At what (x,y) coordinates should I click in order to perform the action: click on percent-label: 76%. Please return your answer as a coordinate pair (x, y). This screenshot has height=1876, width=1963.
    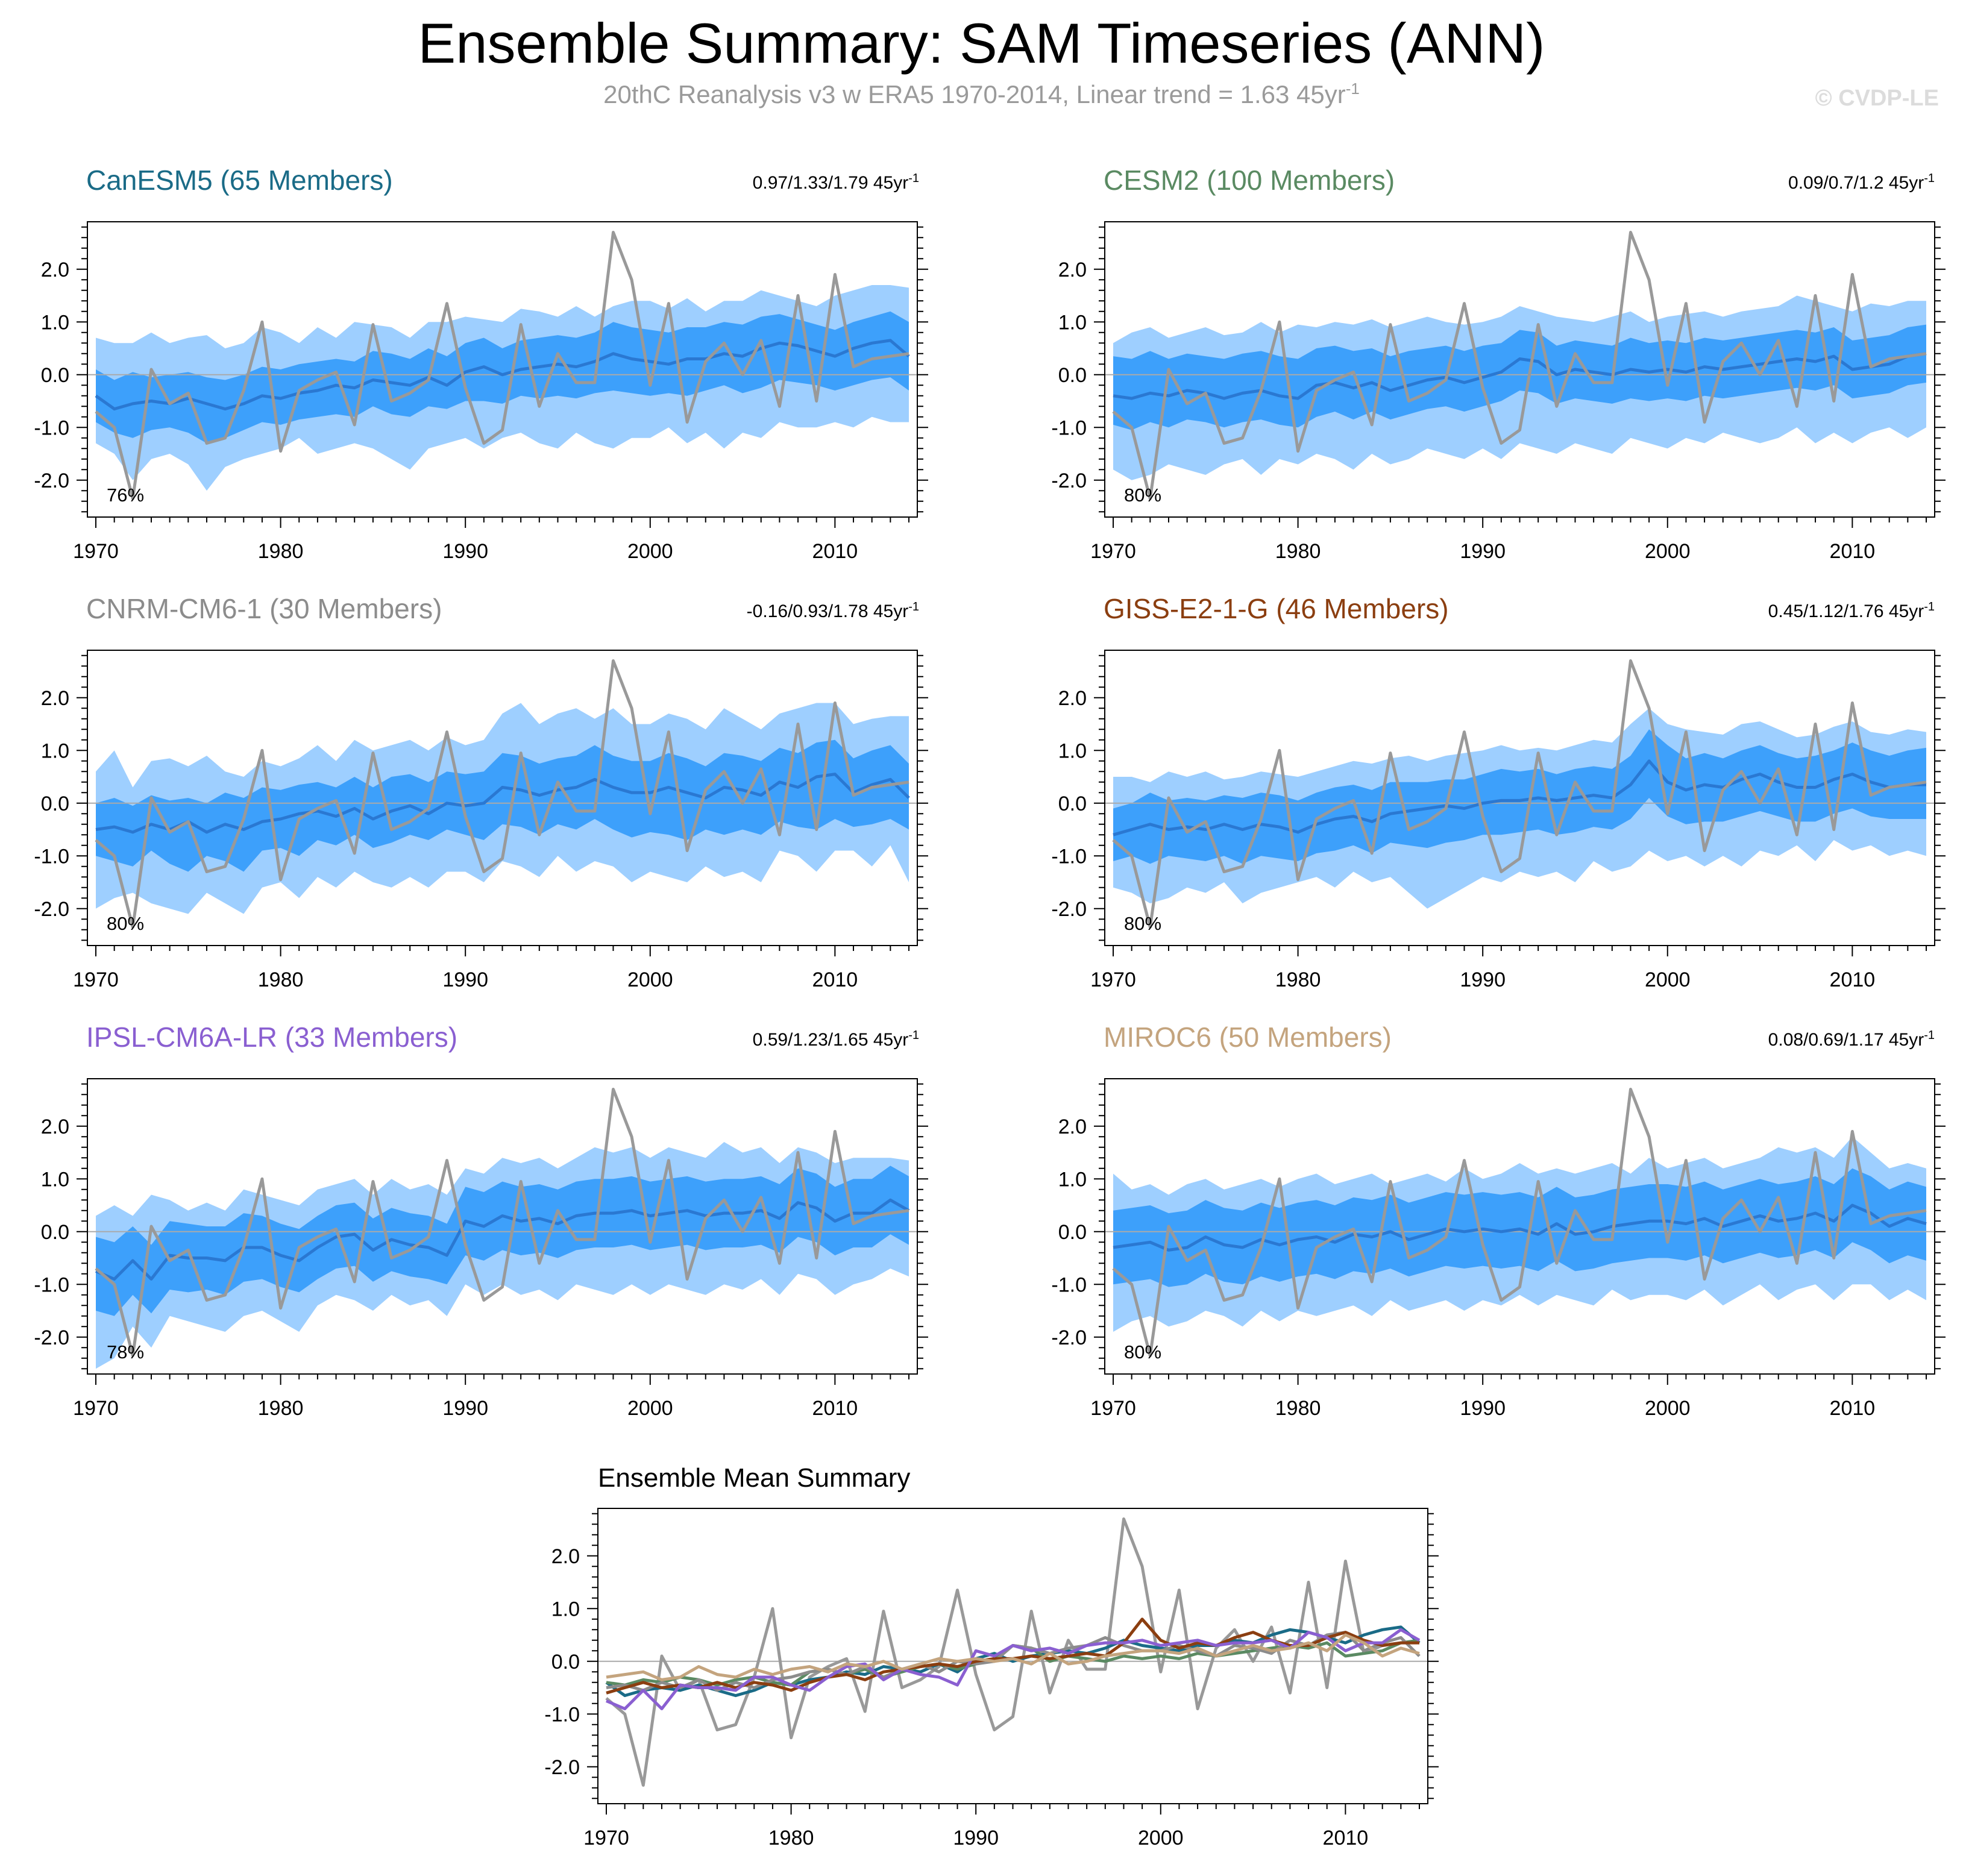
    Looking at the image, I should click on (125, 495).